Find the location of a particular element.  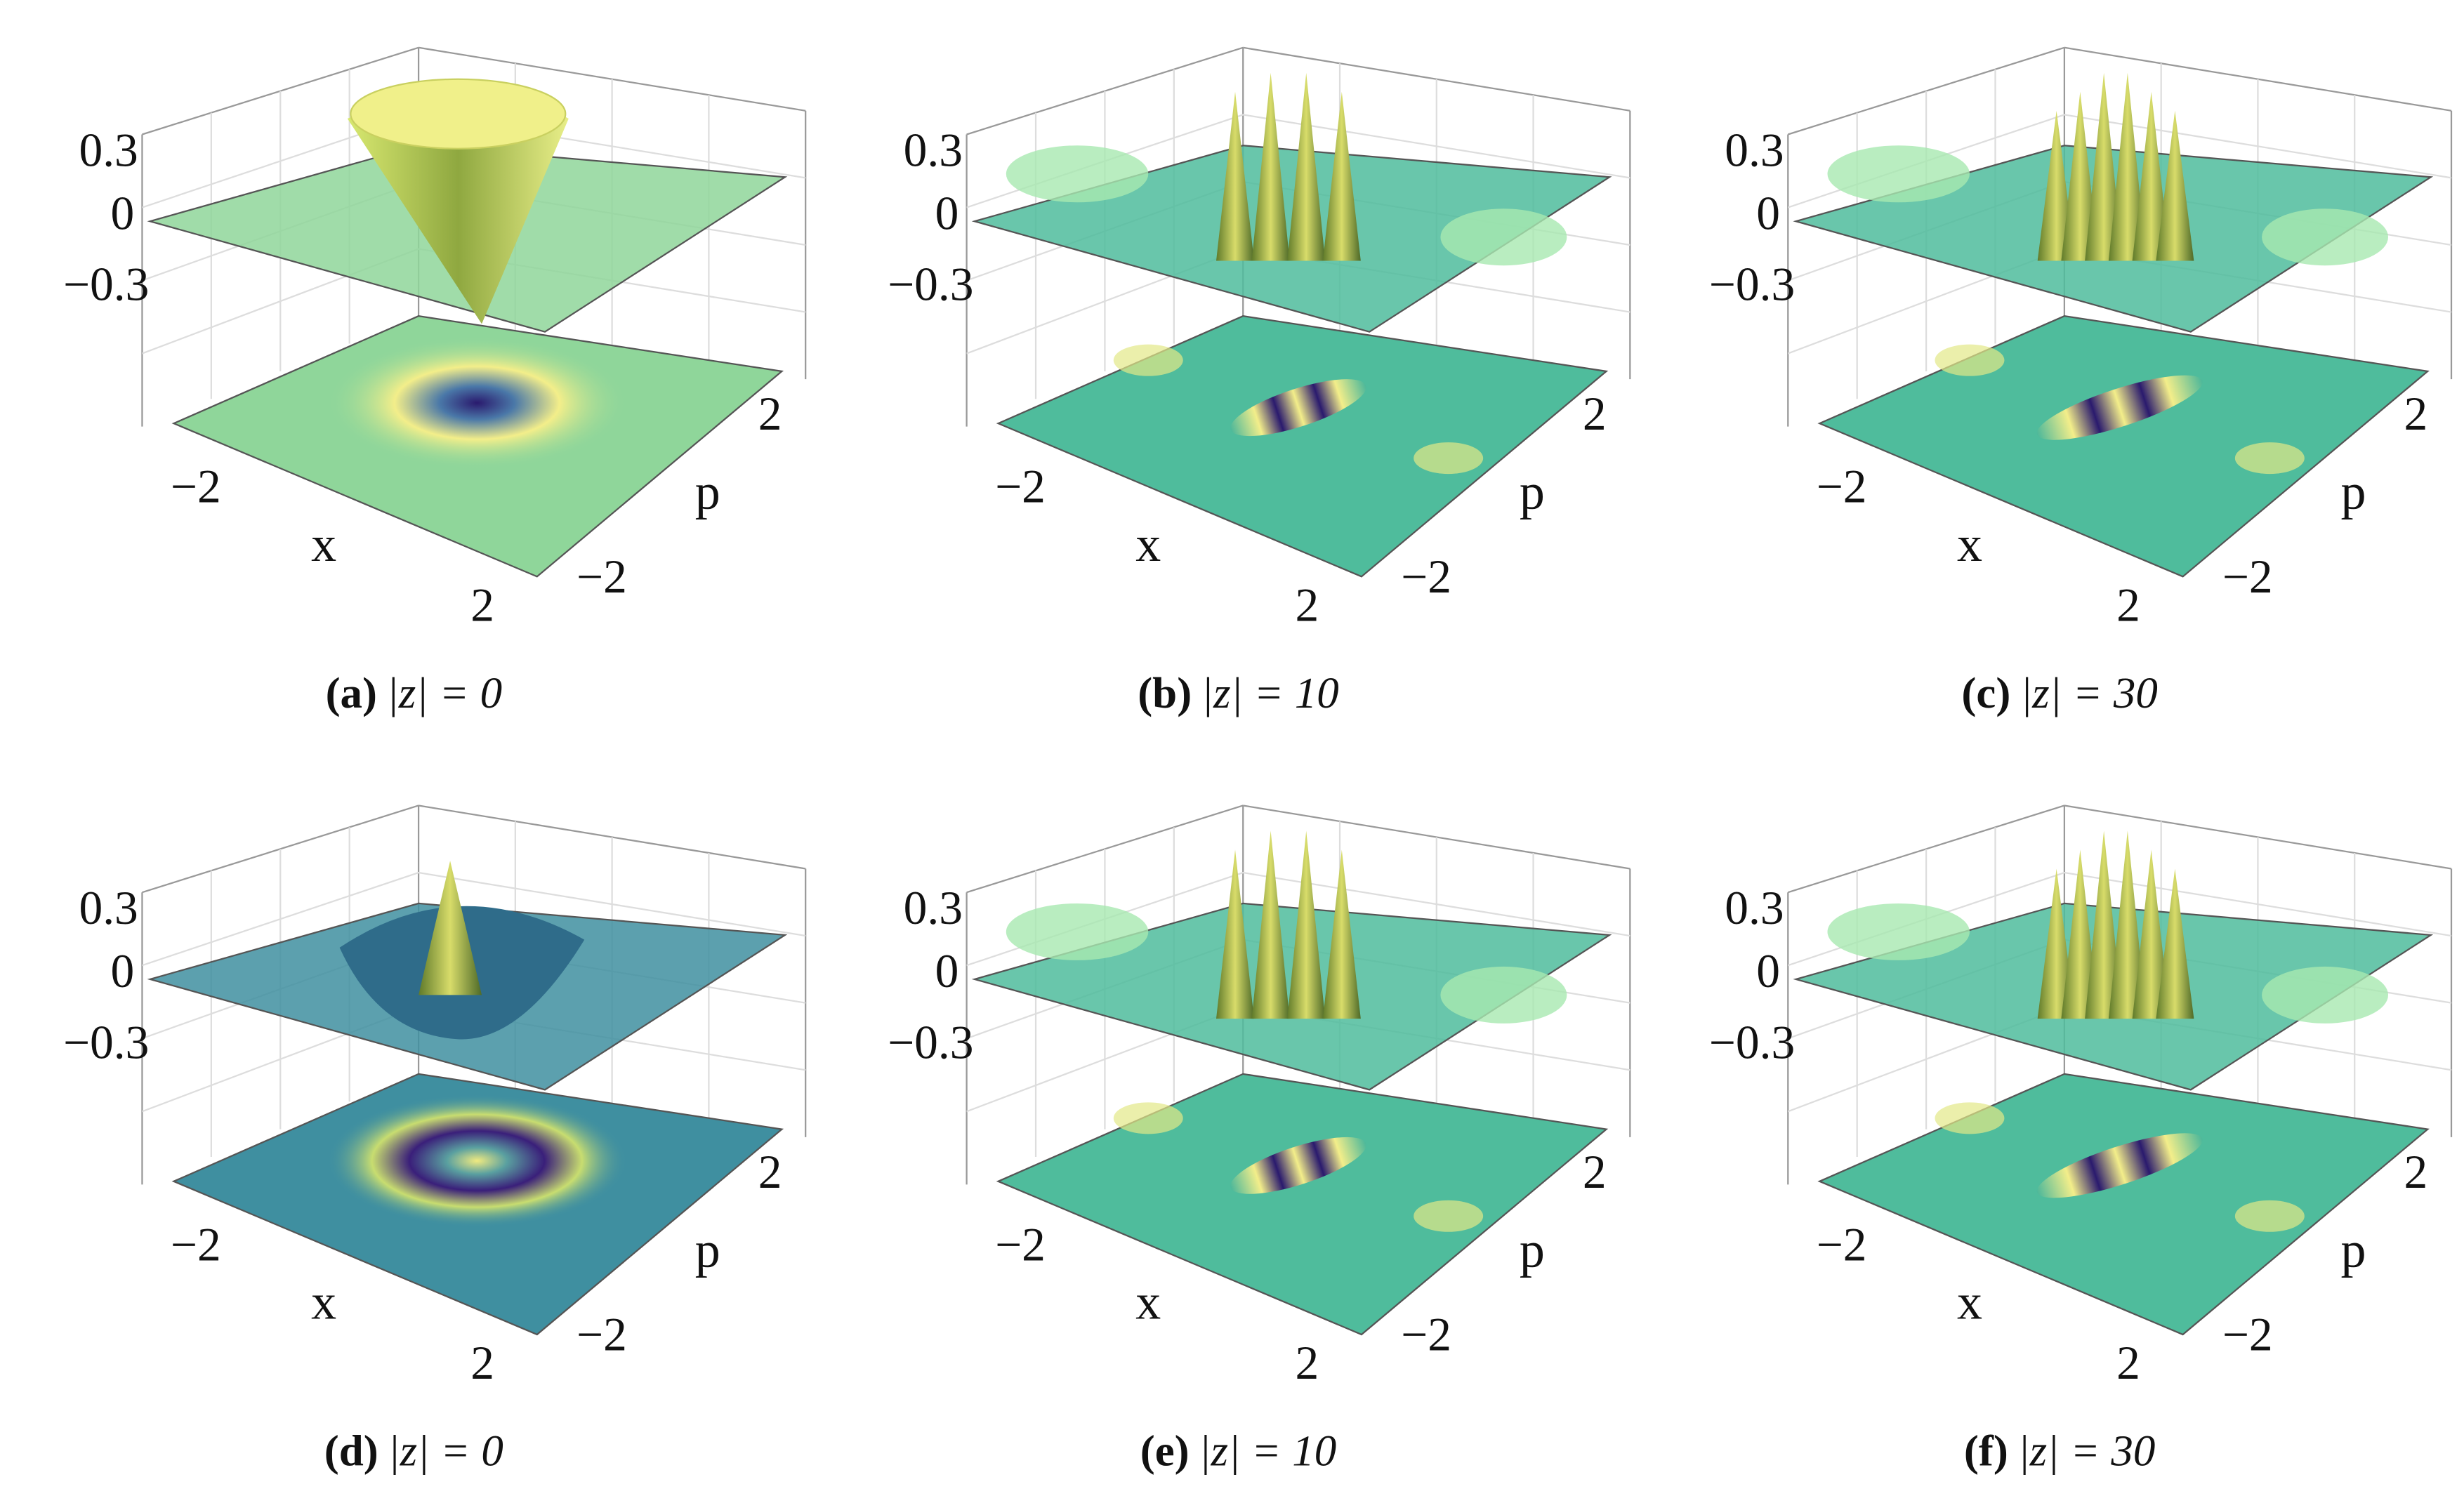

caption-label: (f) is located at coordinates (1986, 1451).